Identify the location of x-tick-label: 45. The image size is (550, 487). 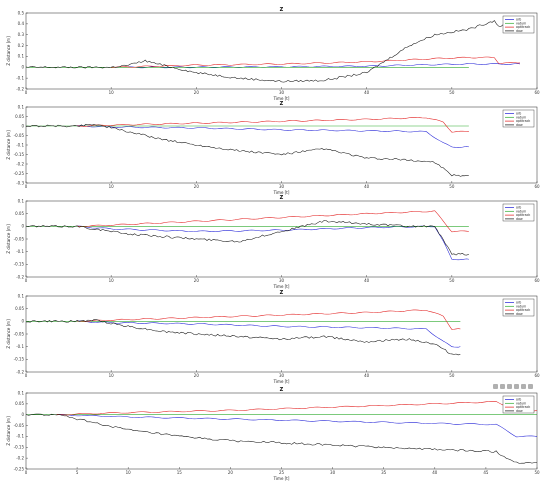
(486, 472).